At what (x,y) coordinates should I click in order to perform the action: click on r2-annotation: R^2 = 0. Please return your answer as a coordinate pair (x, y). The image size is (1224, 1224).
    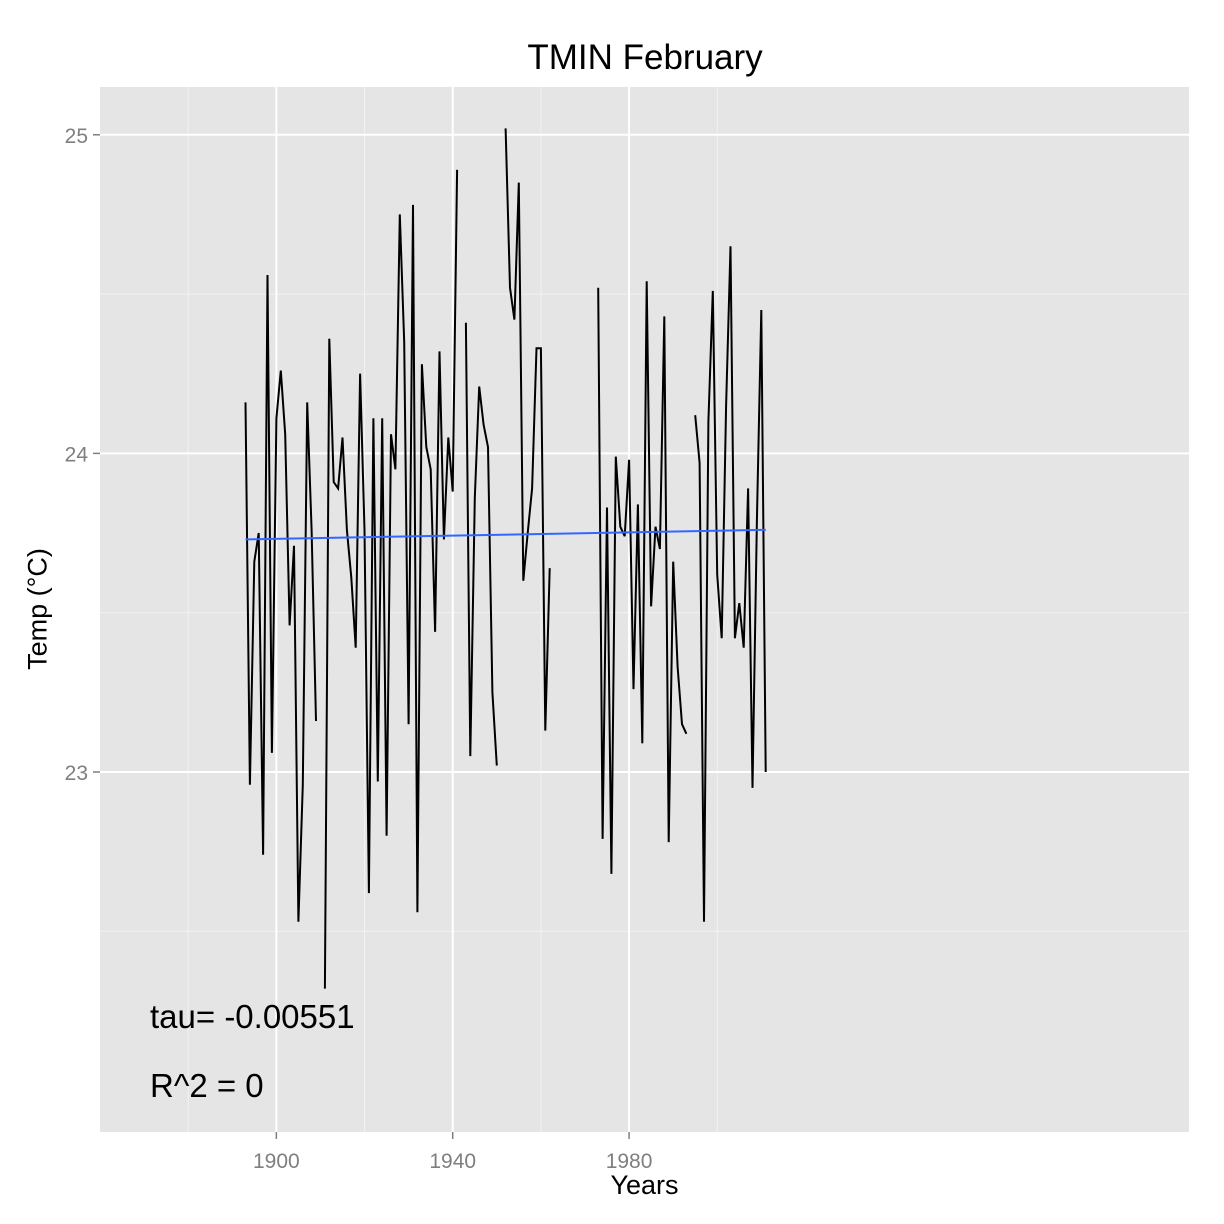
    Looking at the image, I should click on (207, 1085).